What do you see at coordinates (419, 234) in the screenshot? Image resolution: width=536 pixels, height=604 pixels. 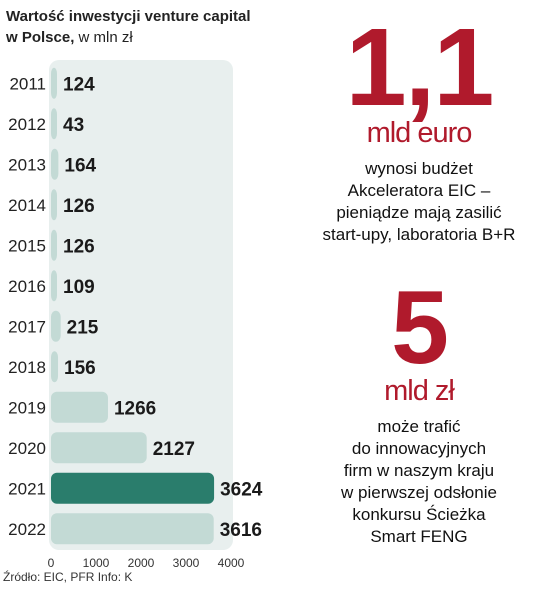 I see `callout-eic-line: start-upy, laboratoria B+R` at bounding box center [419, 234].